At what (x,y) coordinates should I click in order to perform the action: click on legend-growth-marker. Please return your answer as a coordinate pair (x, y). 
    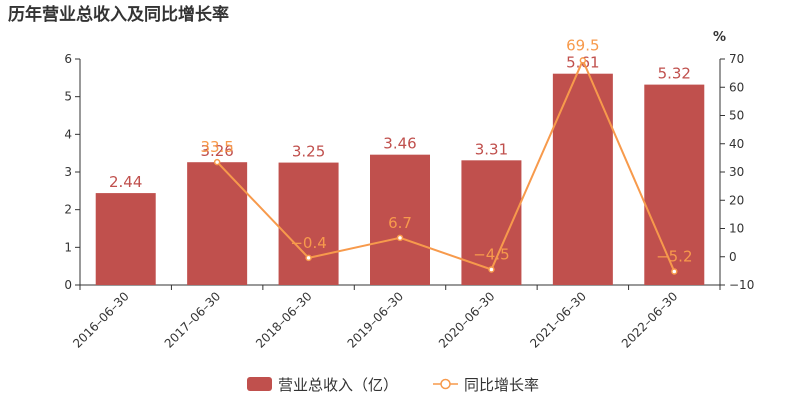
    Looking at the image, I should click on (445, 384).